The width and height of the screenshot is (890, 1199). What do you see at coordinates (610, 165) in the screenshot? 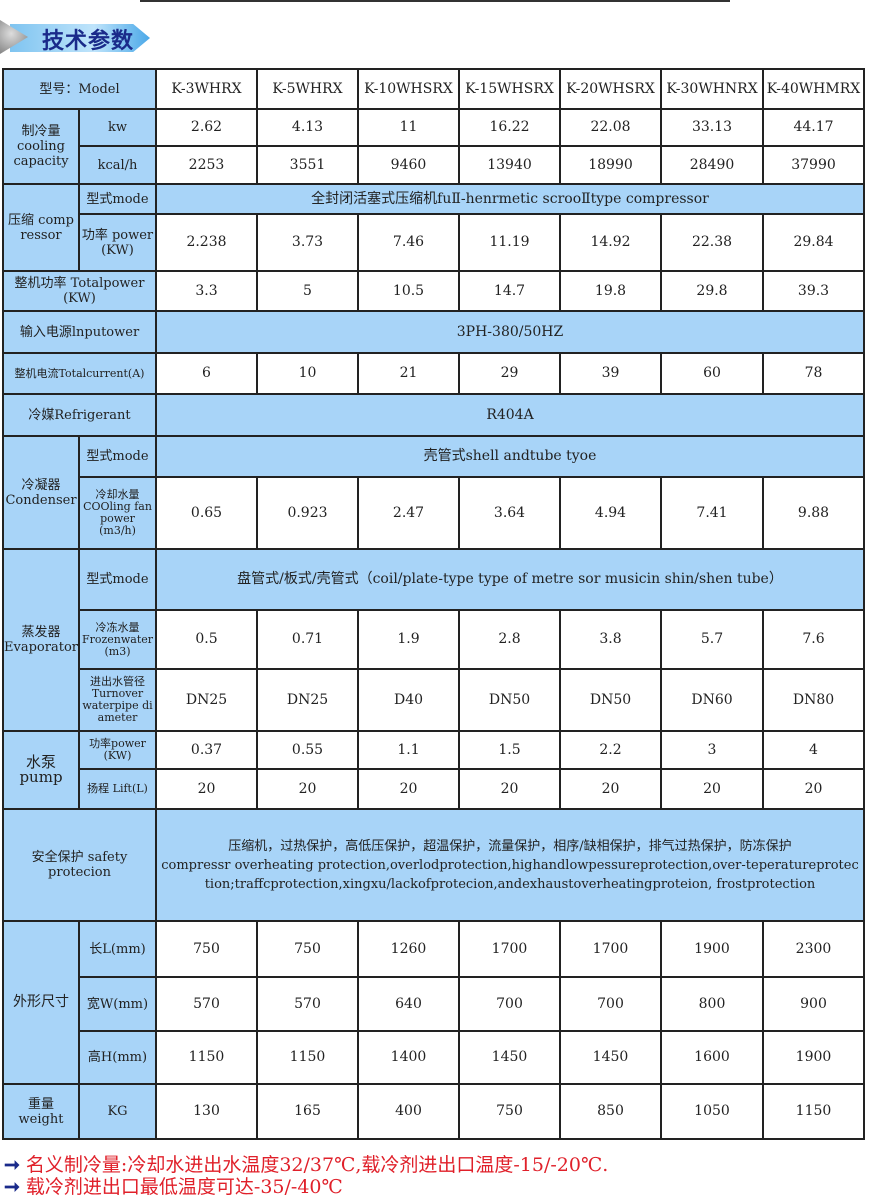
I see `value-cell: 18990` at bounding box center [610, 165].